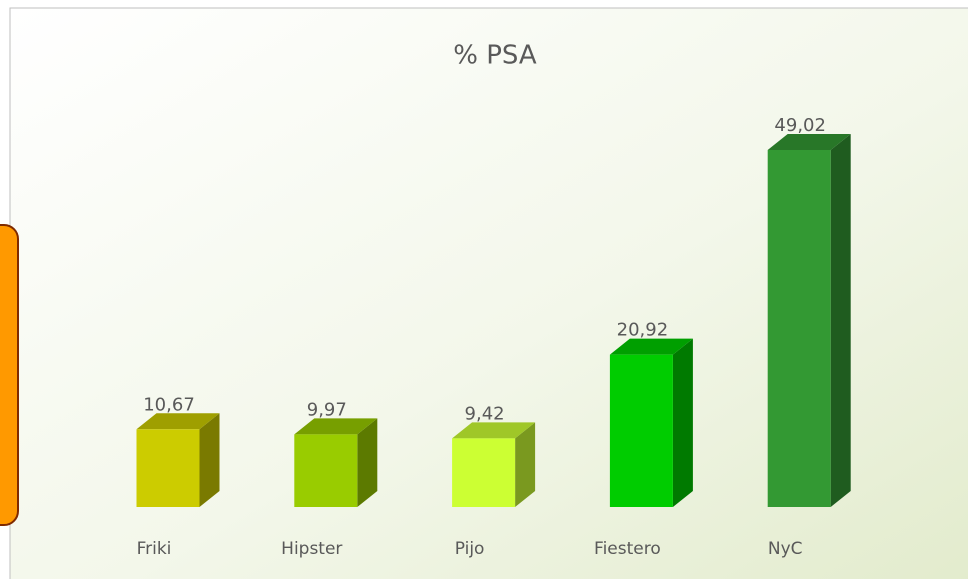 The width and height of the screenshot is (968, 579). What do you see at coordinates (311, 549) in the screenshot?
I see `x-tick-label: Hipster` at bounding box center [311, 549].